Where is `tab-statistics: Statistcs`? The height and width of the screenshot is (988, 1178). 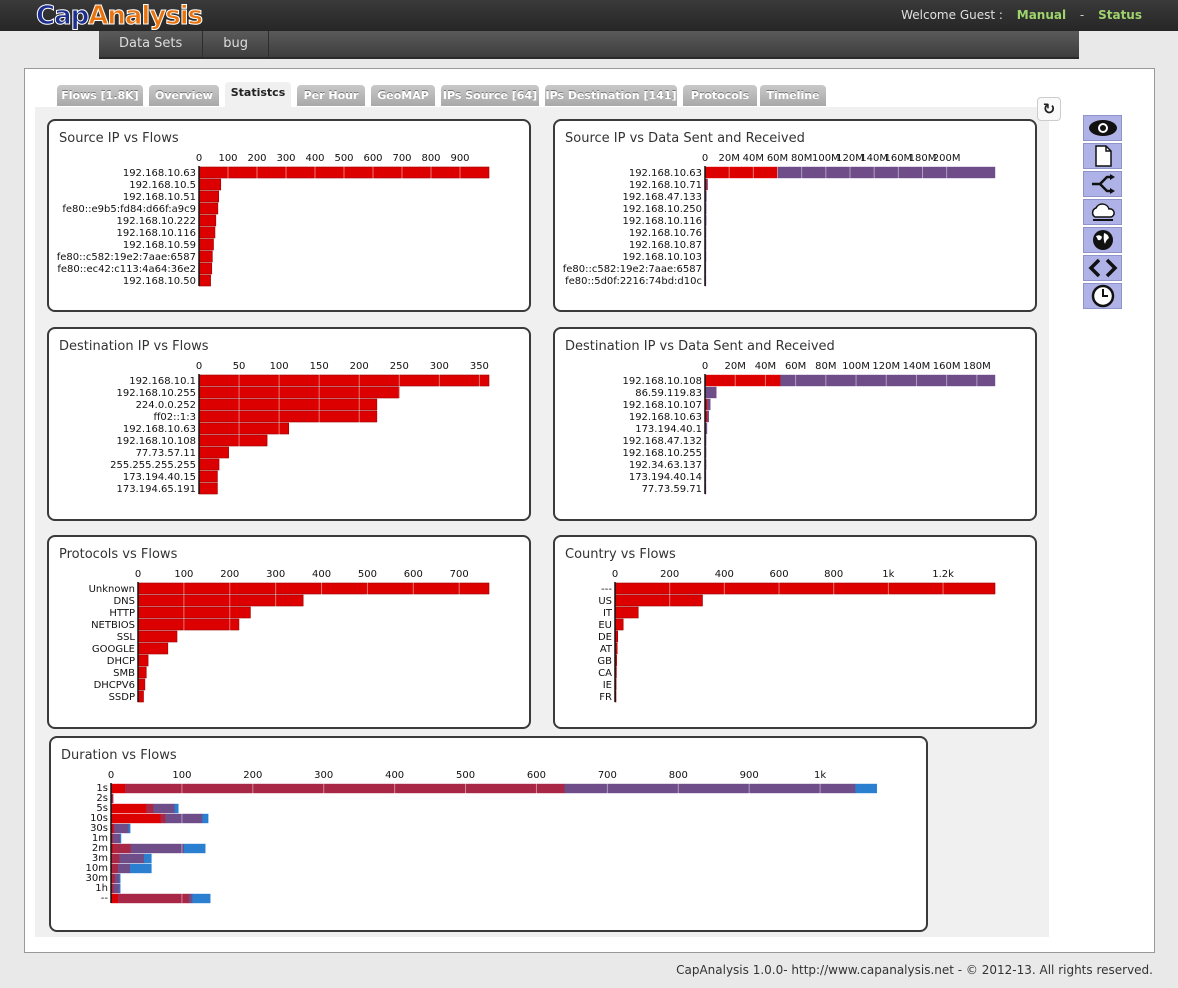 tab-statistics: Statistcs is located at coordinates (258, 94).